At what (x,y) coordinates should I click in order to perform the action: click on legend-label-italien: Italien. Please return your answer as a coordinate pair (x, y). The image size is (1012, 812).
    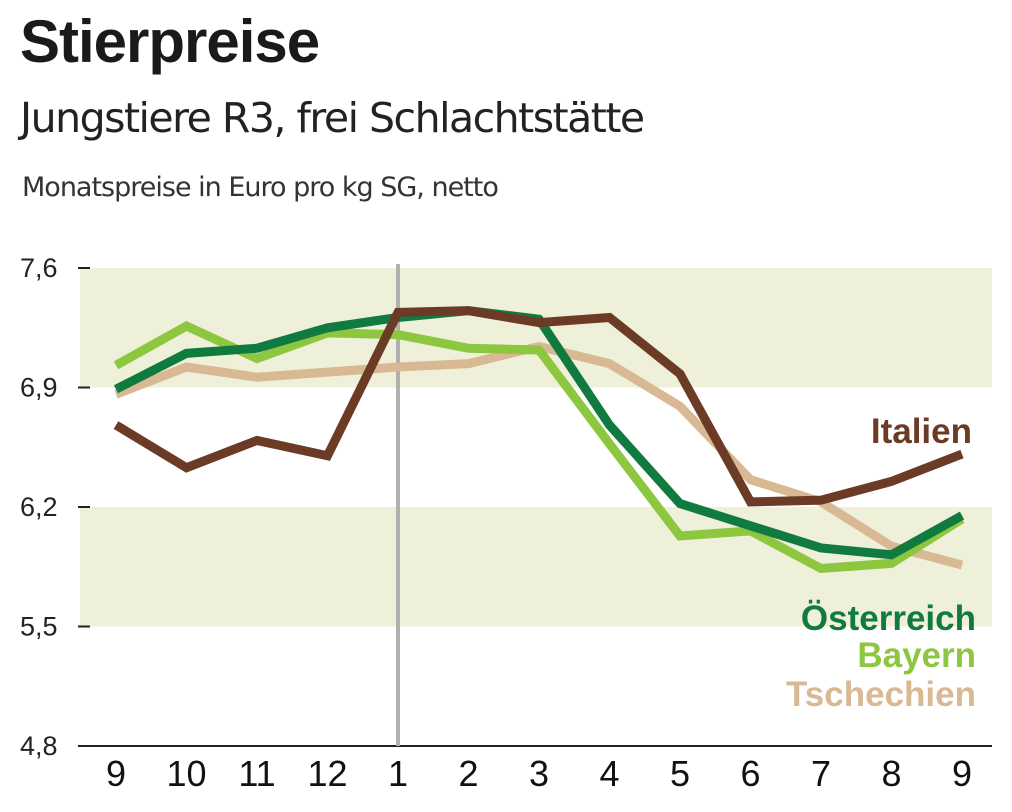
    Looking at the image, I should click on (921, 431).